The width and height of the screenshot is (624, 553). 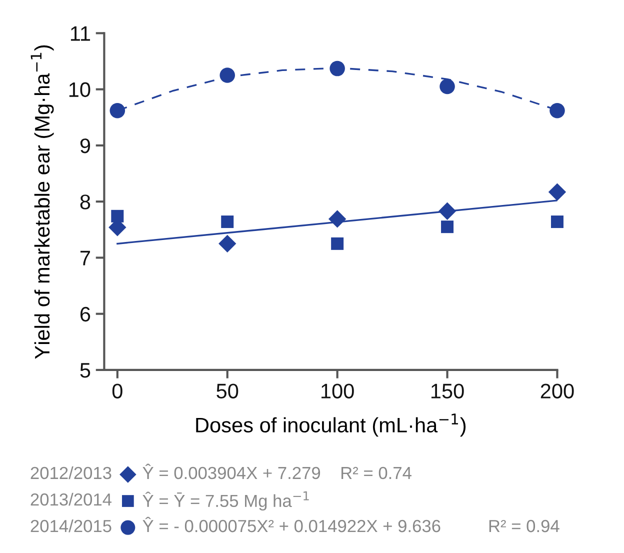 What do you see at coordinates (79, 90) in the screenshot?
I see `y-tick-label: 10` at bounding box center [79, 90].